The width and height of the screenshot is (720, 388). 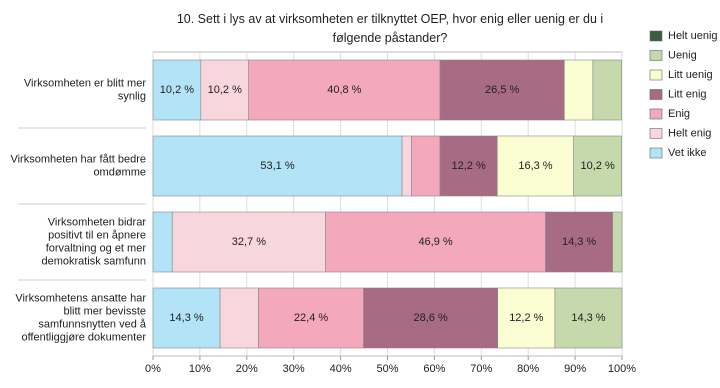 What do you see at coordinates (693, 36) in the screenshot?
I see `legend-label: Helt uenig` at bounding box center [693, 36].